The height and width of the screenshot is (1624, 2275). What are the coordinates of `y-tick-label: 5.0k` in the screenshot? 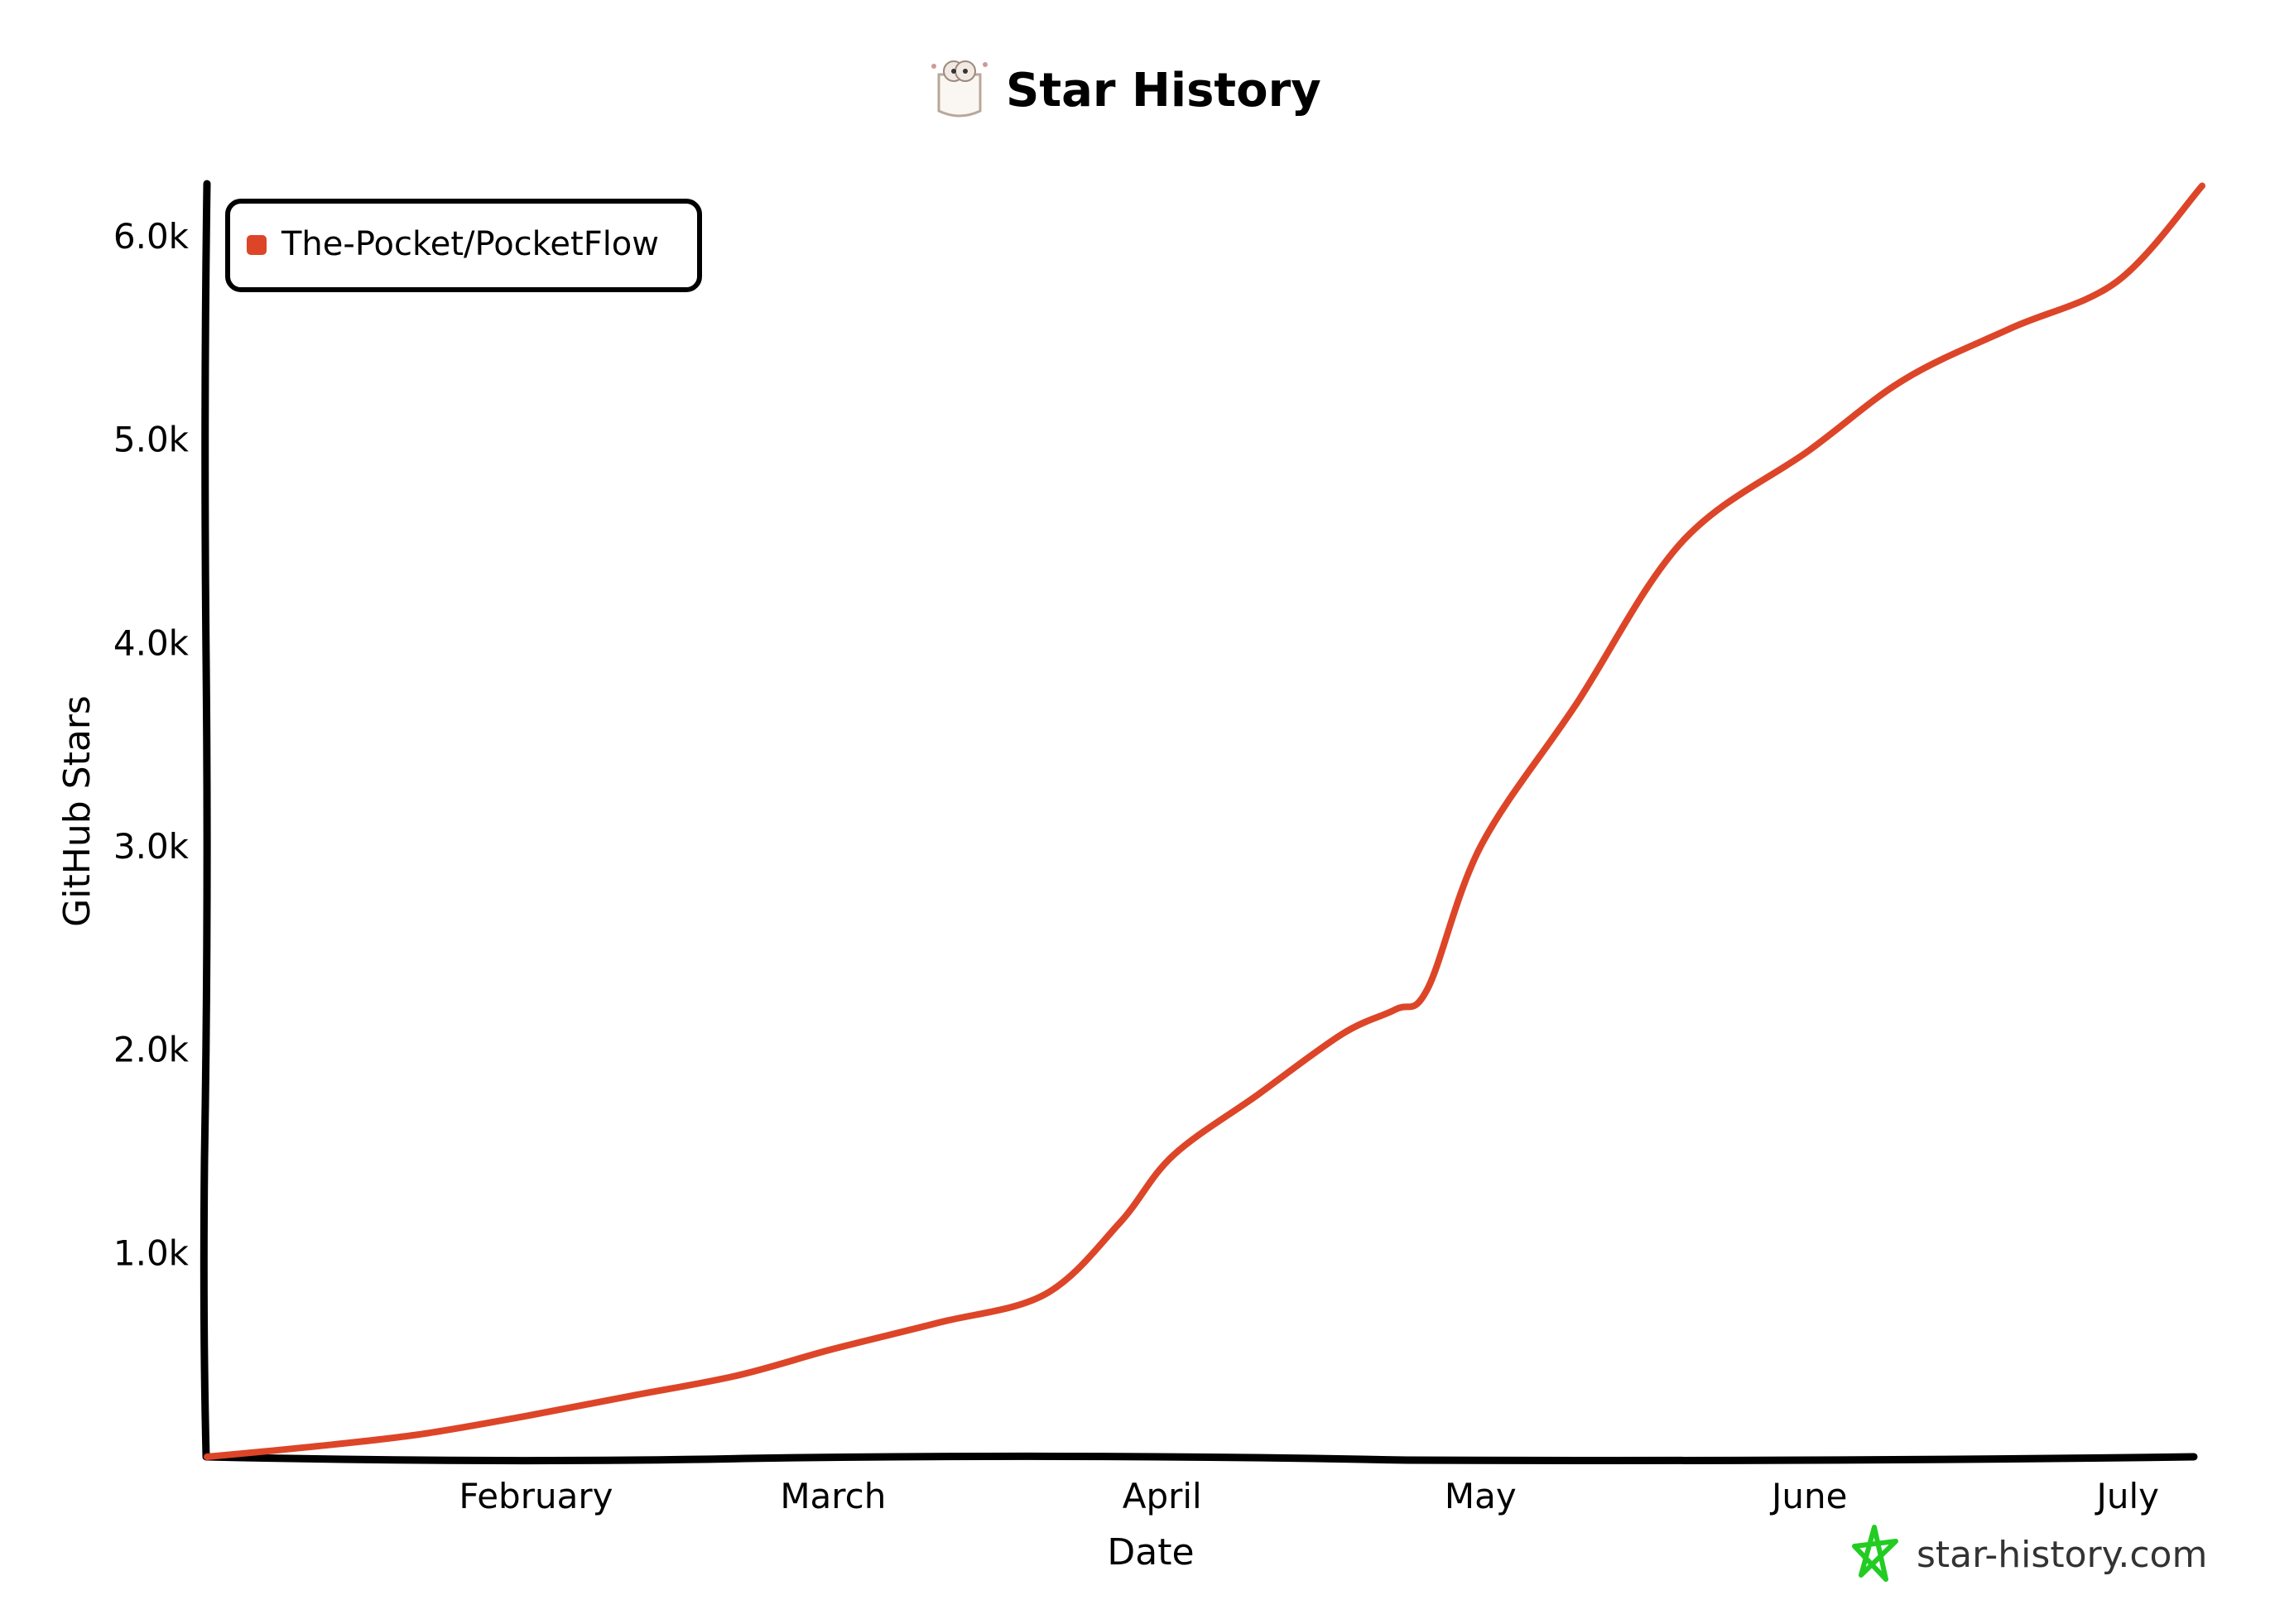 It's located at (151, 440).